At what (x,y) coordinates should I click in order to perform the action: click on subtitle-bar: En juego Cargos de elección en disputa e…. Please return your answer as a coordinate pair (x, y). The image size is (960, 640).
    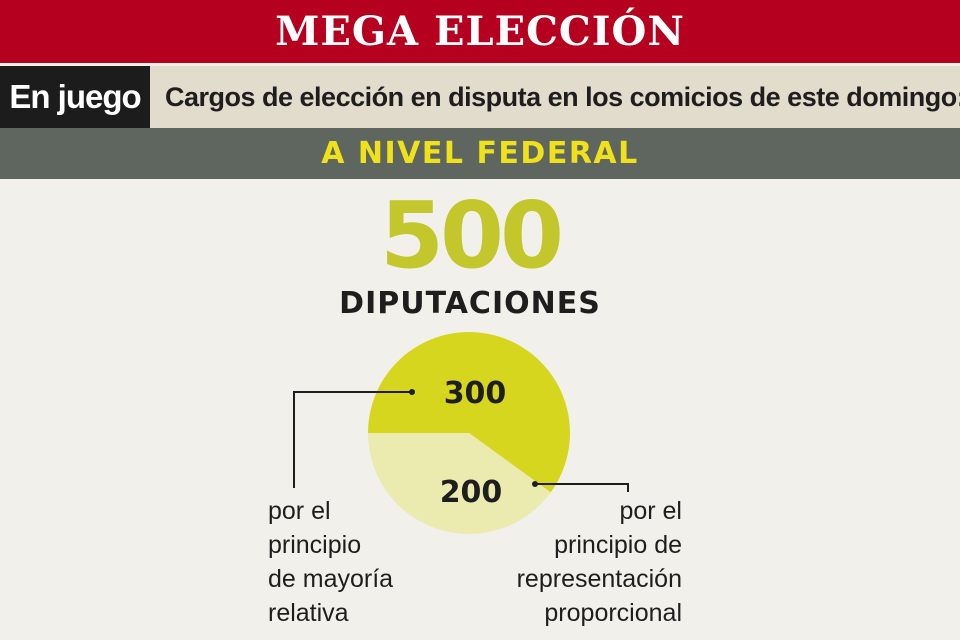
    Looking at the image, I should click on (480, 97).